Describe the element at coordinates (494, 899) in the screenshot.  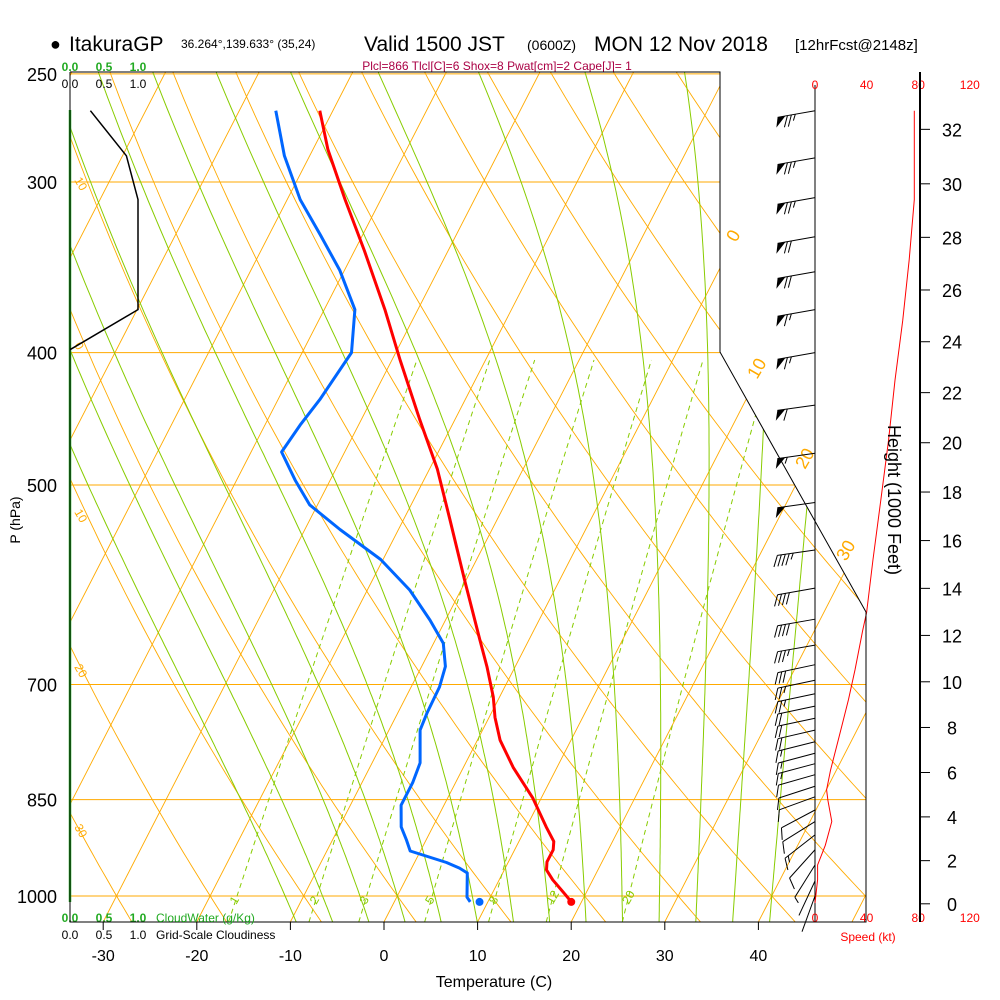
I see `mixing-ratio-label: 8` at that location.